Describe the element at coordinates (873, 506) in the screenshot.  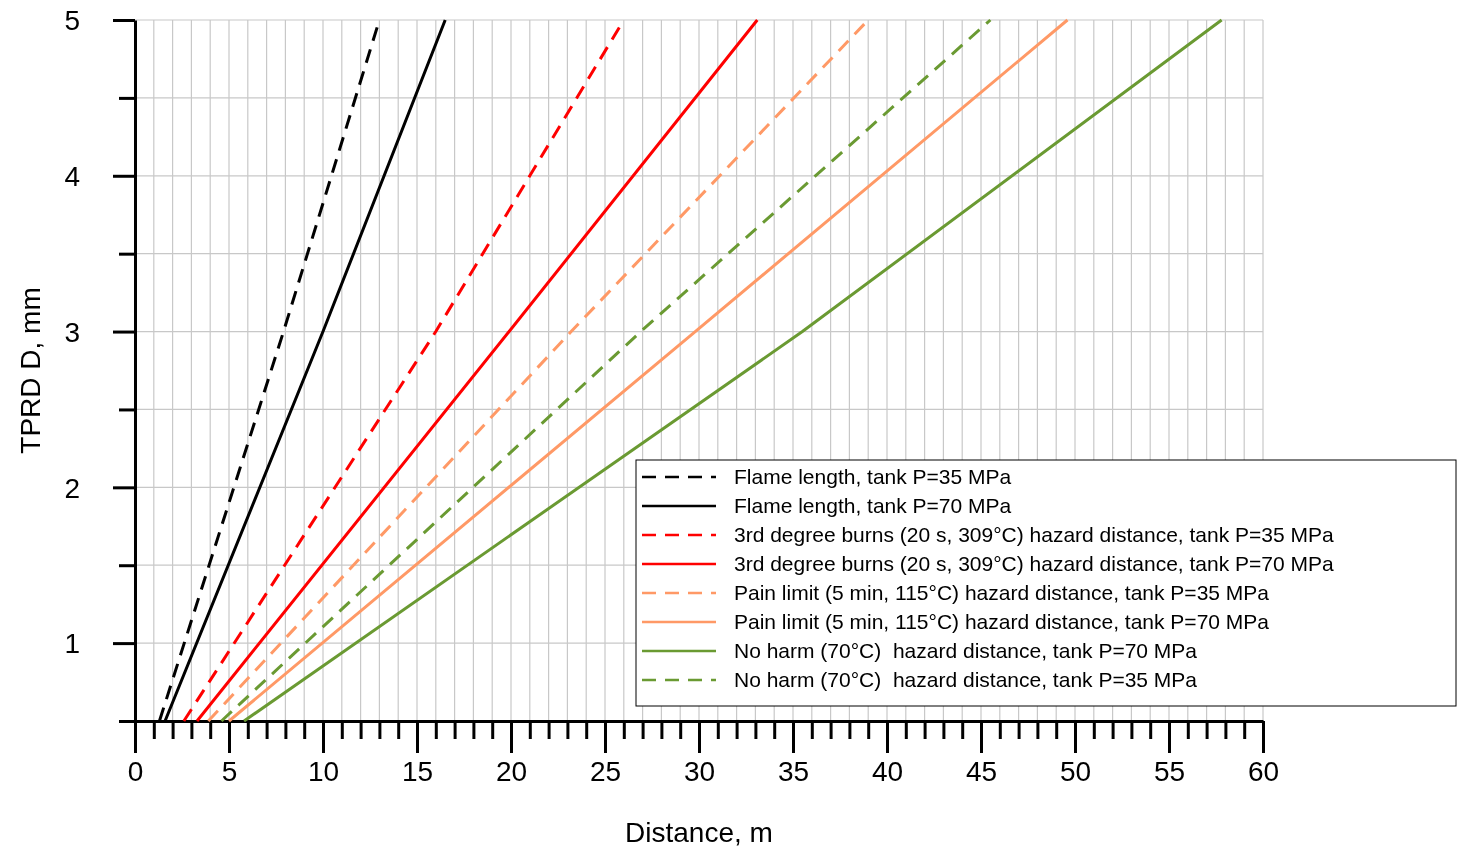
I see `legend-label: Flame length, tank P=70 MPa` at that location.